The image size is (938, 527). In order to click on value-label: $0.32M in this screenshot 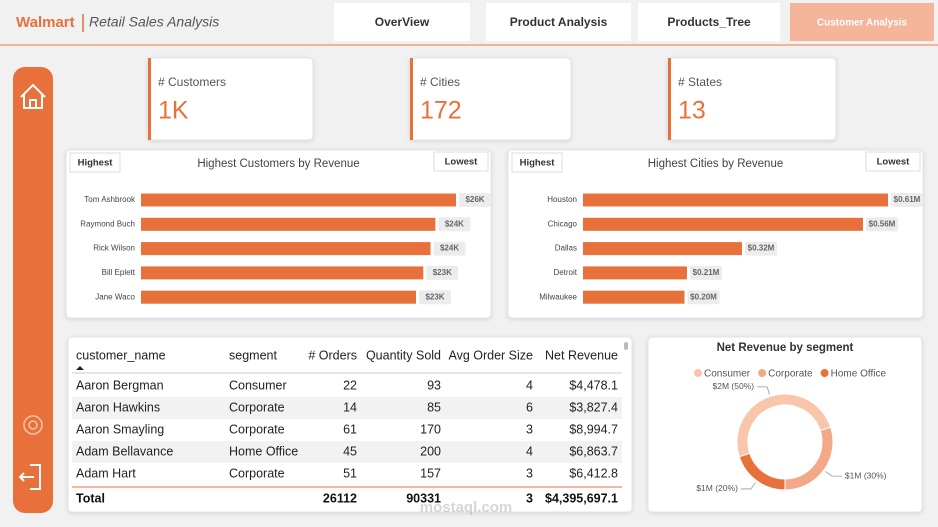, I will do `click(761, 248)`.